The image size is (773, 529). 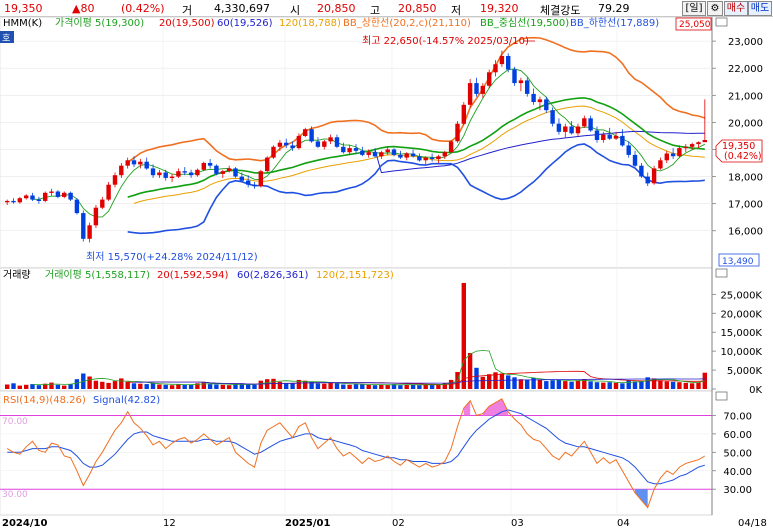 I want to click on order-tab, so click(x=7, y=37).